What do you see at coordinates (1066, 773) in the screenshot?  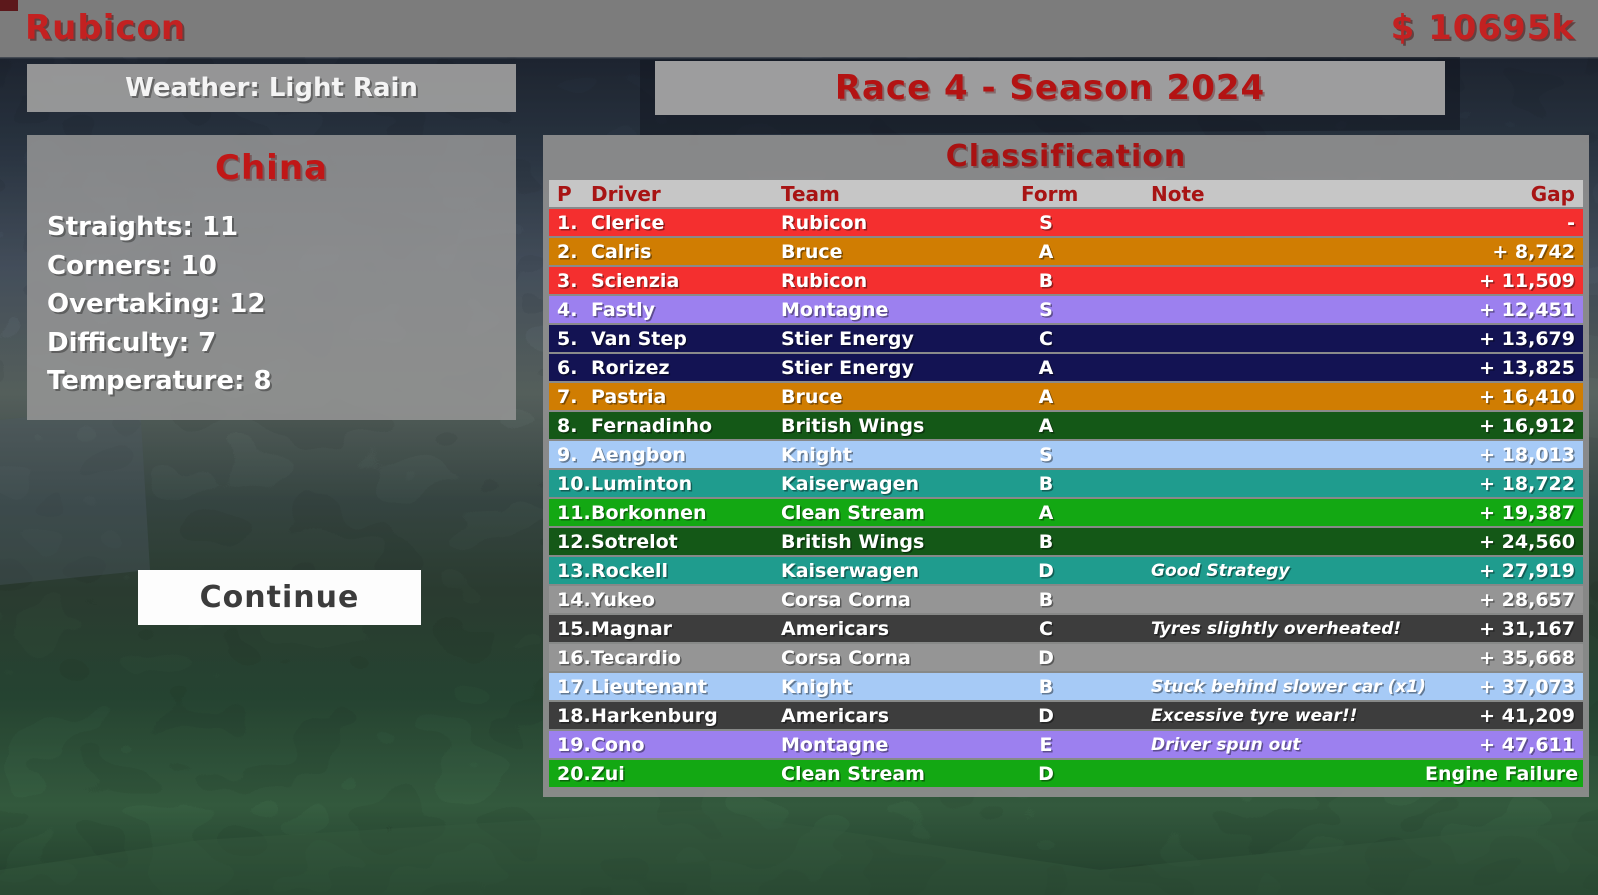 I see `table-row: 20. Zui Clean Stream D Engine Failure` at bounding box center [1066, 773].